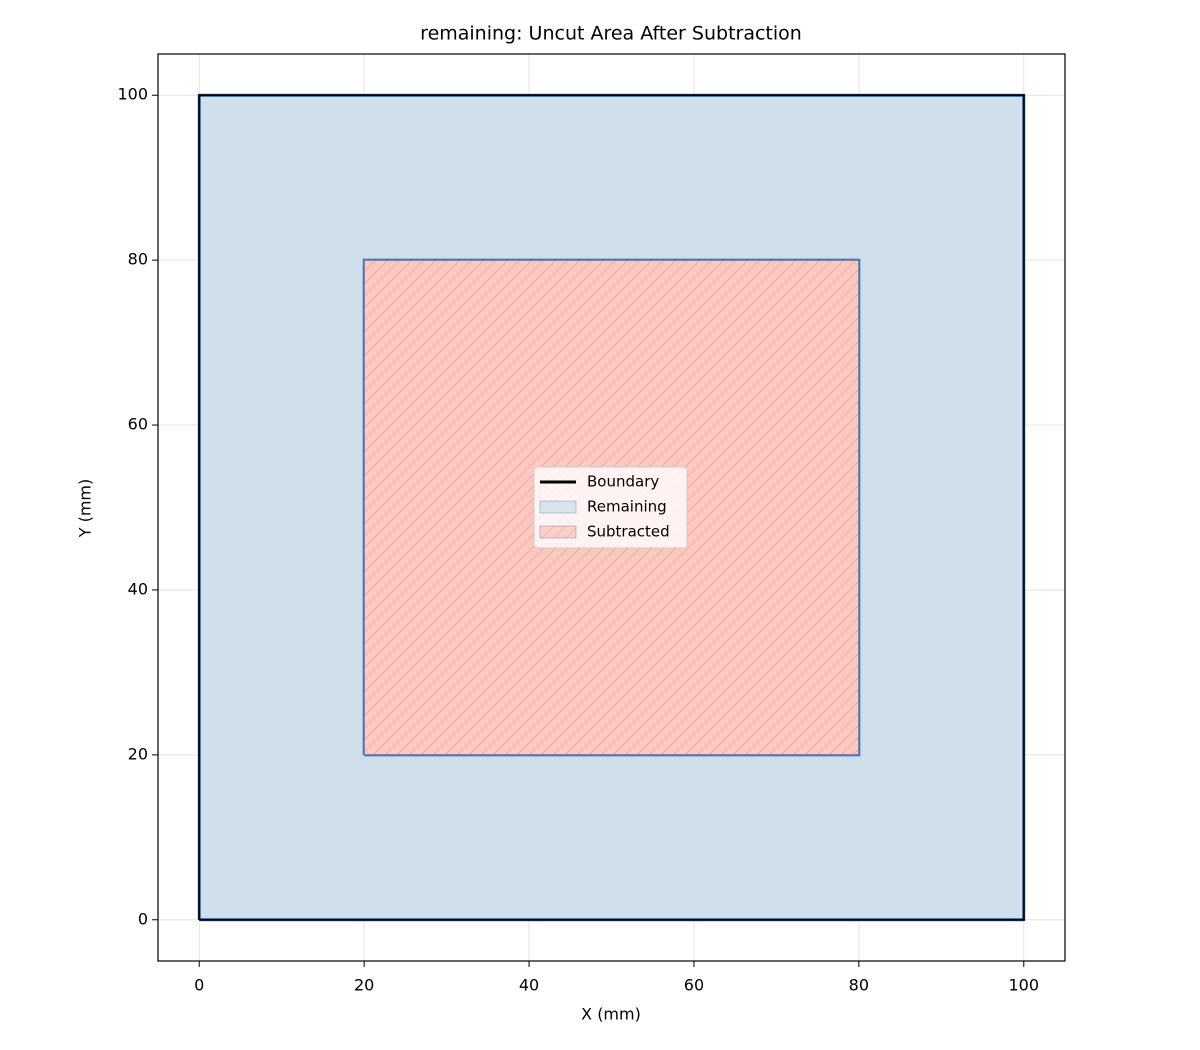 This screenshot has height=1050, width=1200. What do you see at coordinates (132, 94) in the screenshot?
I see `y-tick-label: 100` at bounding box center [132, 94].